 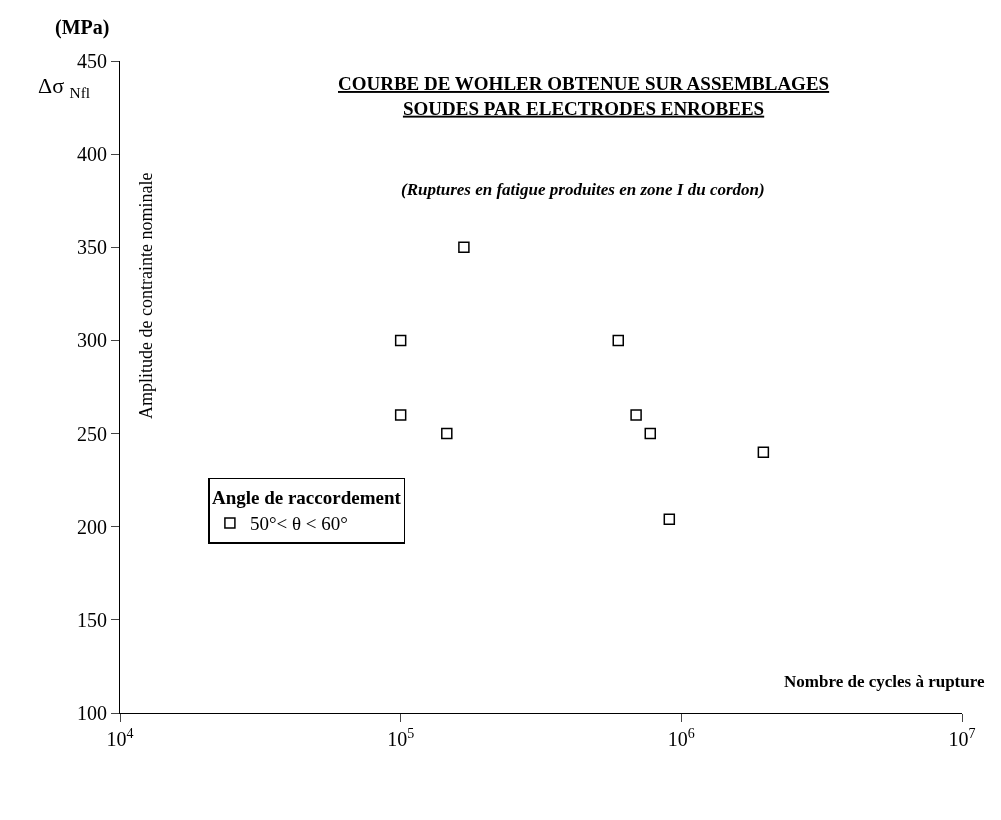 I want to click on y-tick-label: 300, so click(x=92, y=340).